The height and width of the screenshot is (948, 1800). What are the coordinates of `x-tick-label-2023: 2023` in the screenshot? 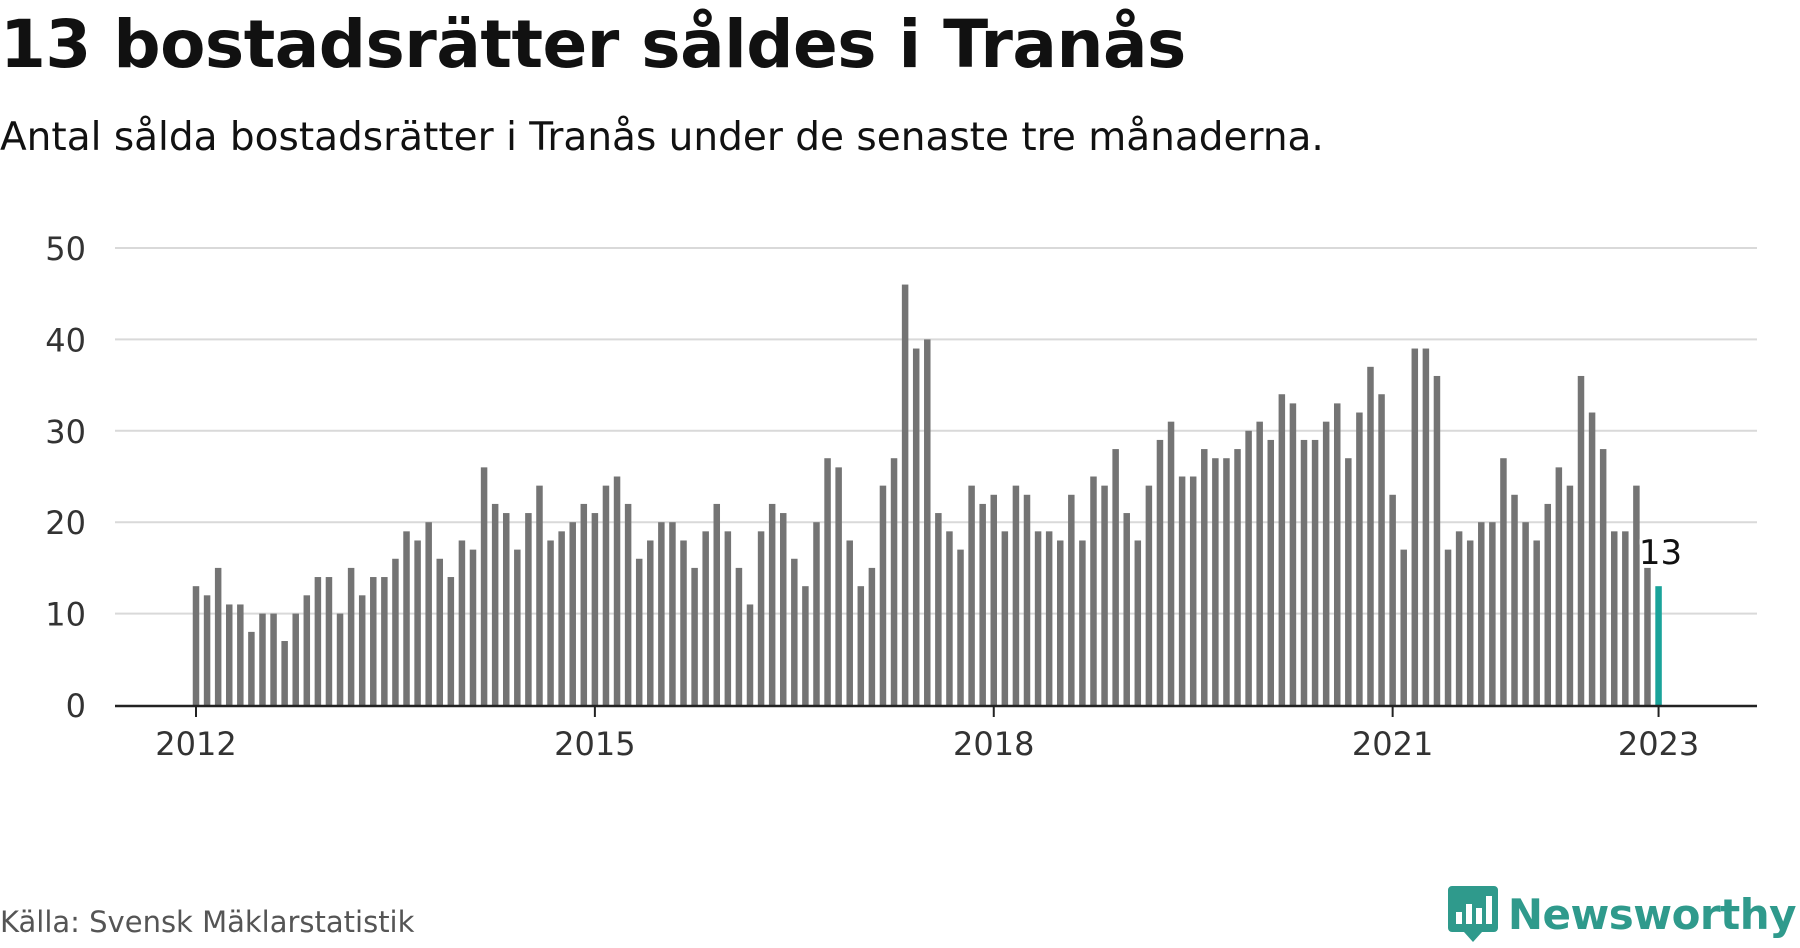 It's located at (1658, 744).